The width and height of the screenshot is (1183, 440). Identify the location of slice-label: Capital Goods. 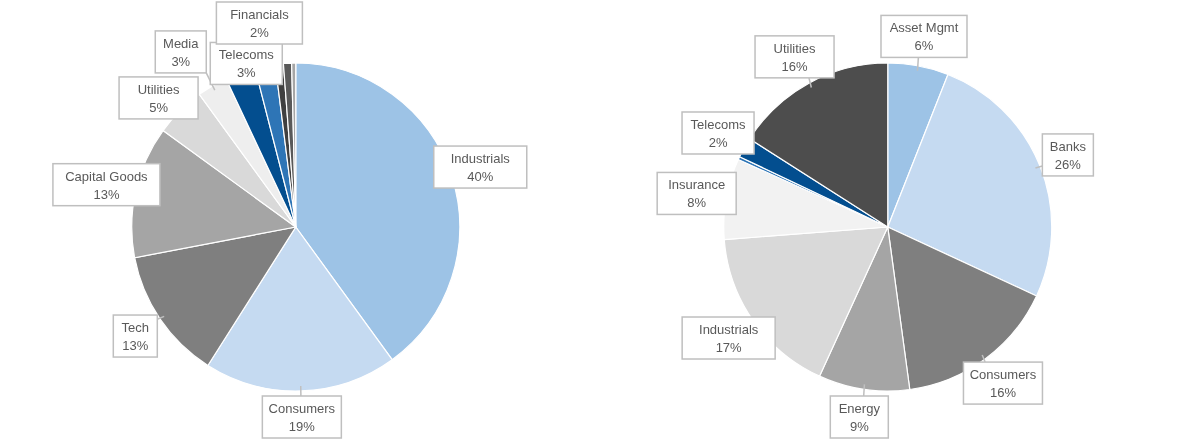
(107, 176).